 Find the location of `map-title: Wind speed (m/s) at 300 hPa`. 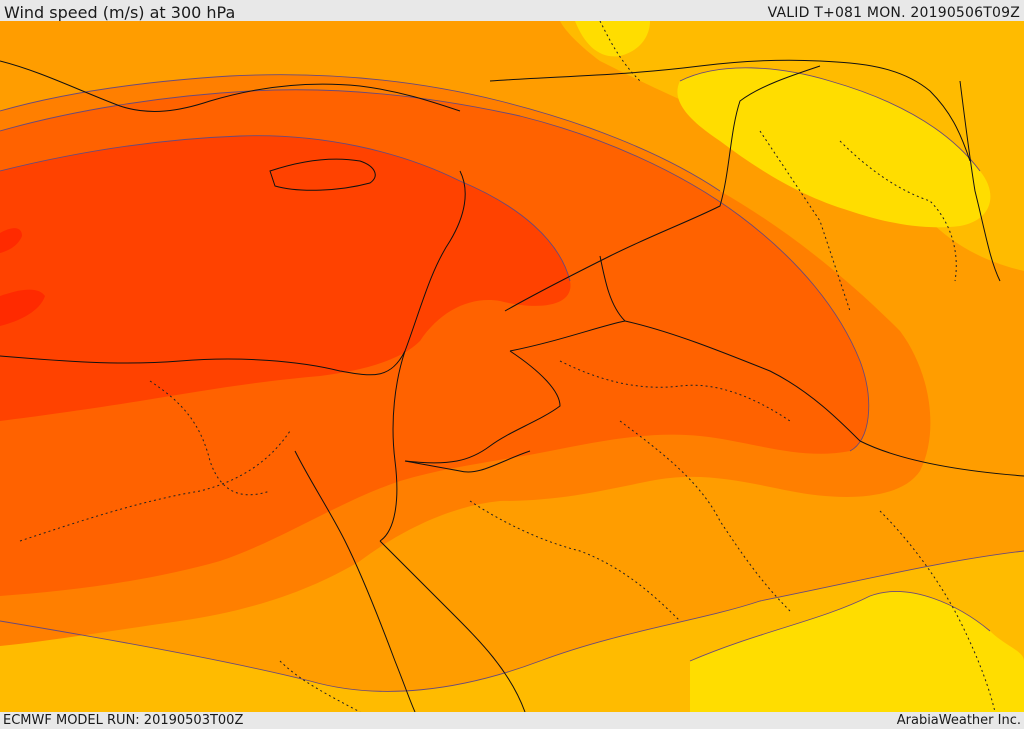

map-title: Wind speed (m/s) at 300 hPa is located at coordinates (120, 12).